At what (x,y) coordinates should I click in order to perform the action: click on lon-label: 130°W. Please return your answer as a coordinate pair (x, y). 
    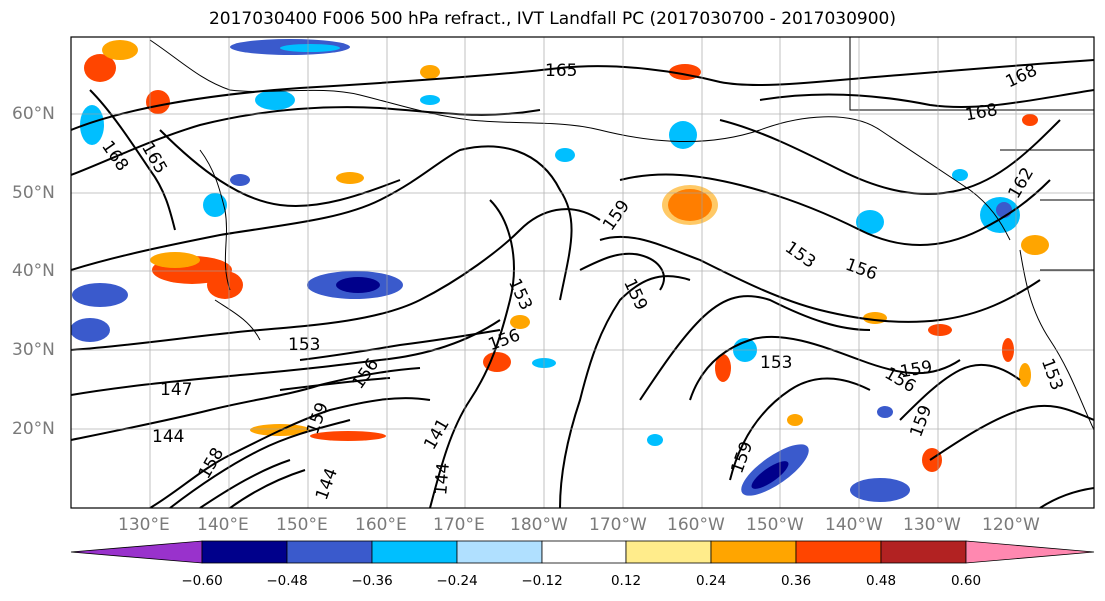
    Looking at the image, I should click on (932, 525).